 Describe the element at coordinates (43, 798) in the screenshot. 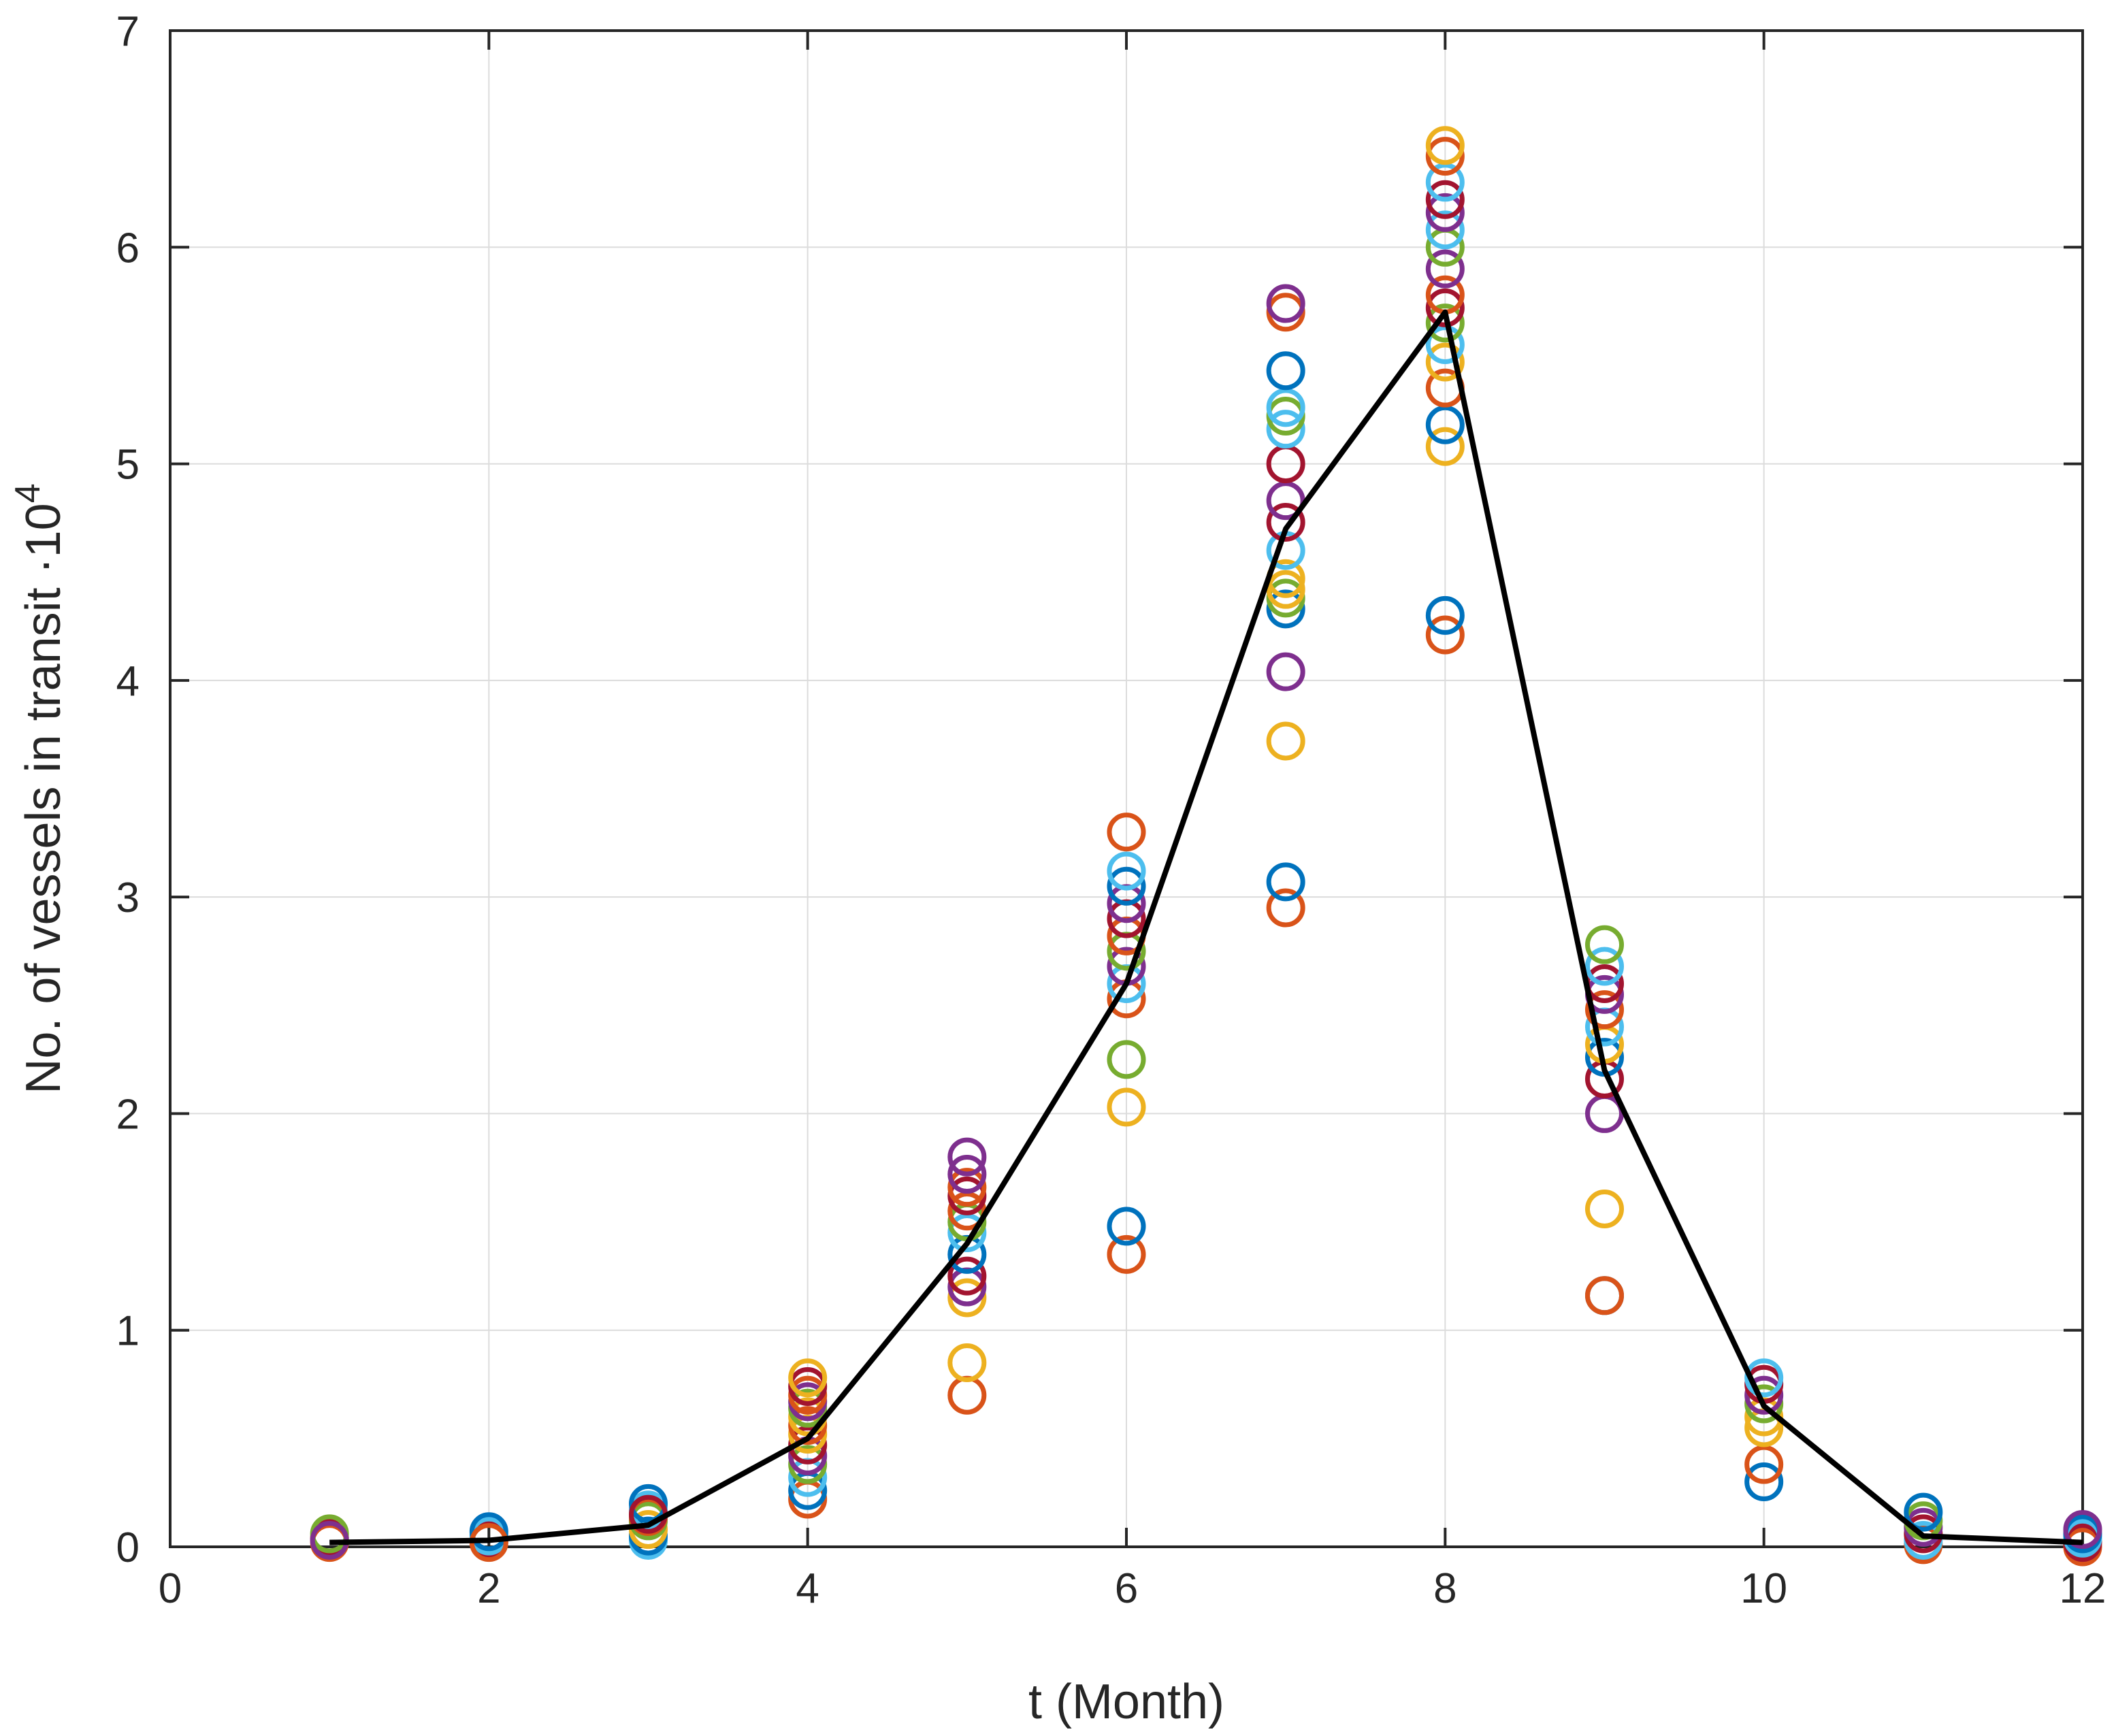

I see `y-axis-label-text: No. of vessels in transit ·10` at that location.